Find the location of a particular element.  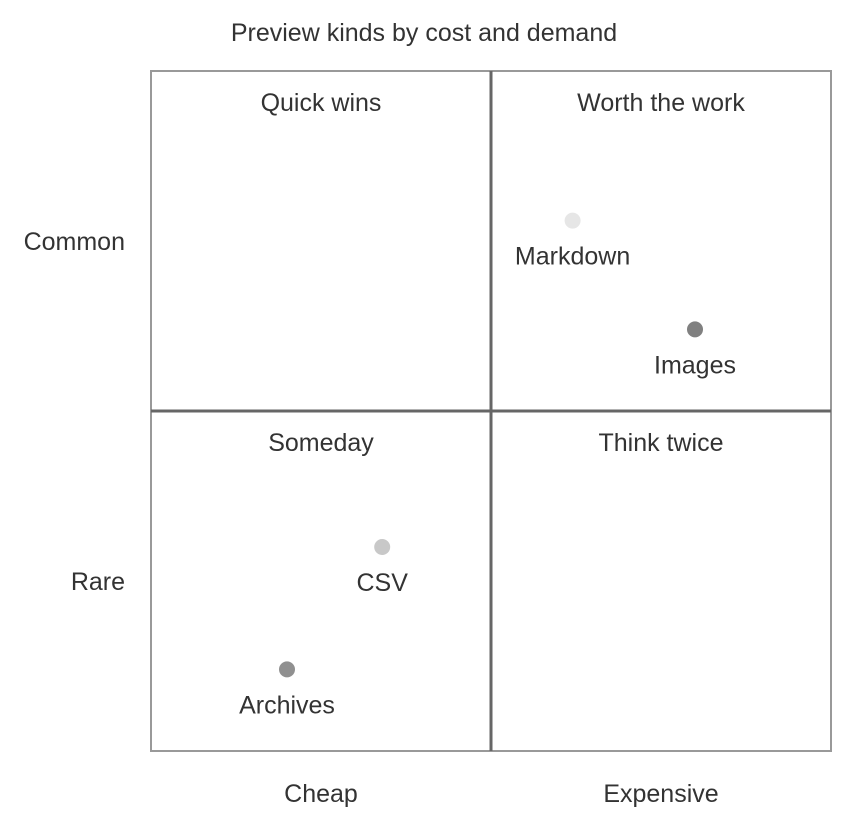

point-label-images: Images is located at coordinates (695, 365).